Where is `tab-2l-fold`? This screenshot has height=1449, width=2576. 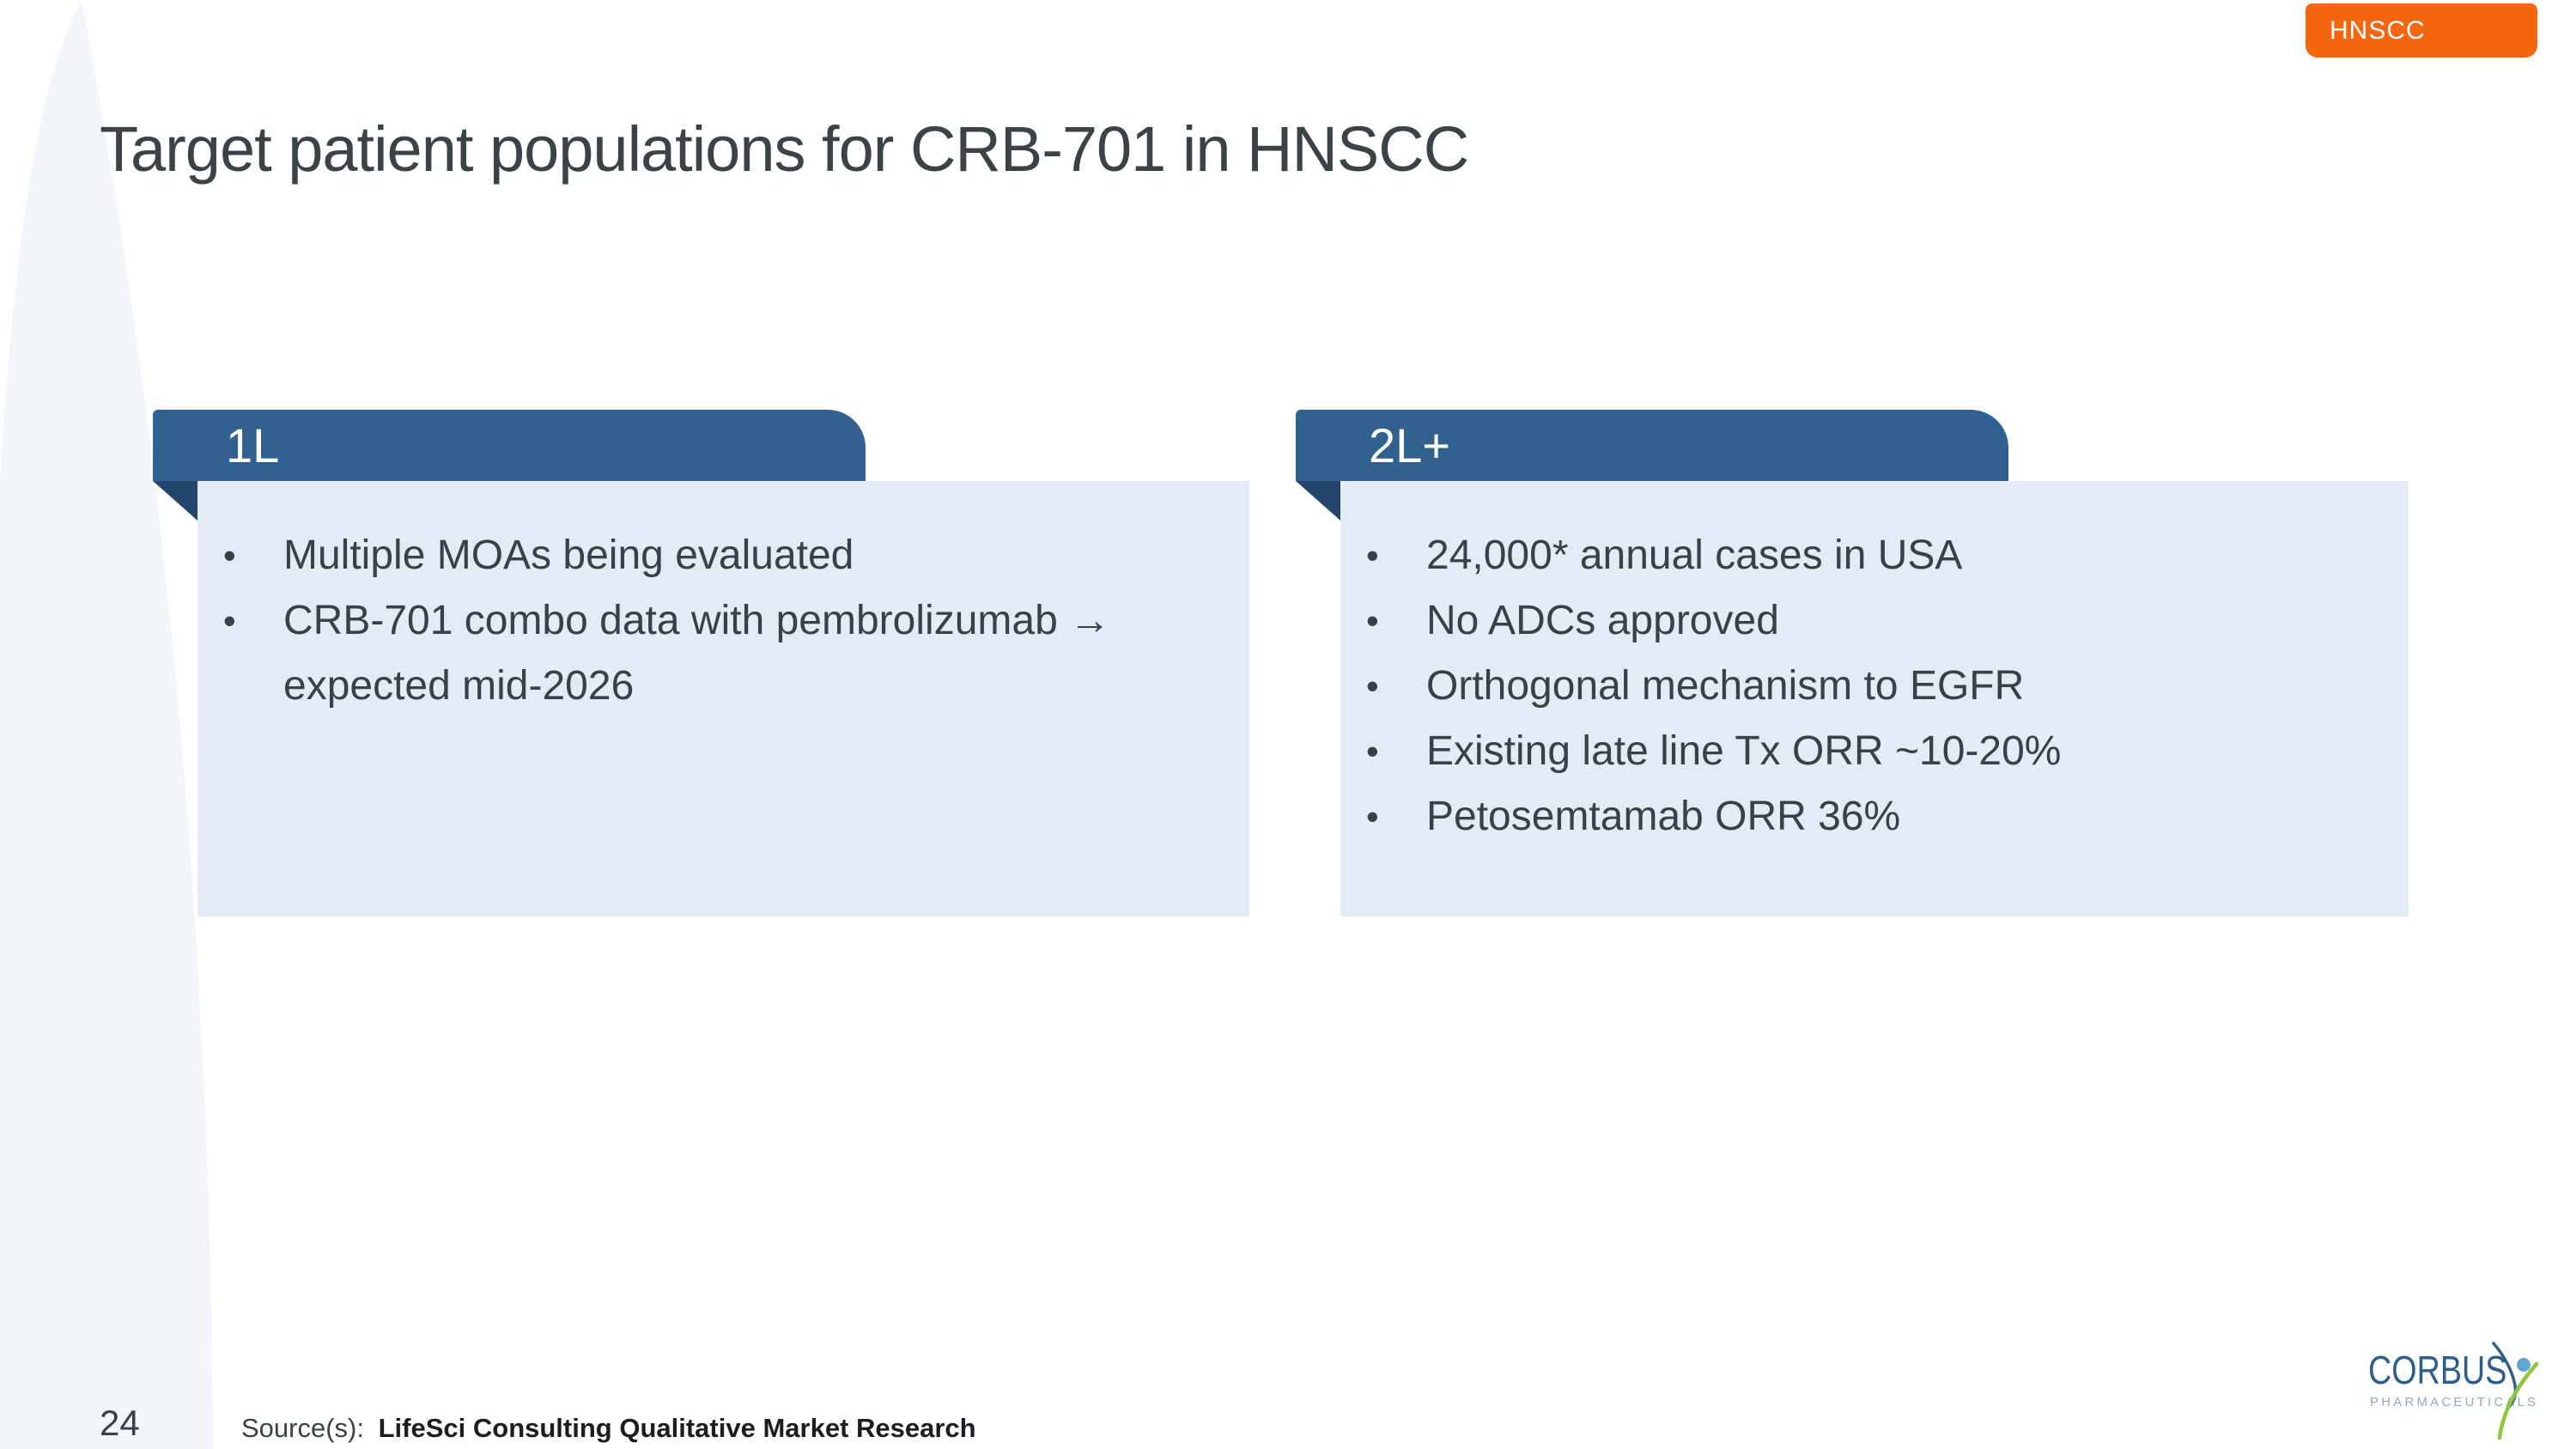
tab-2l-fold is located at coordinates (1318, 501).